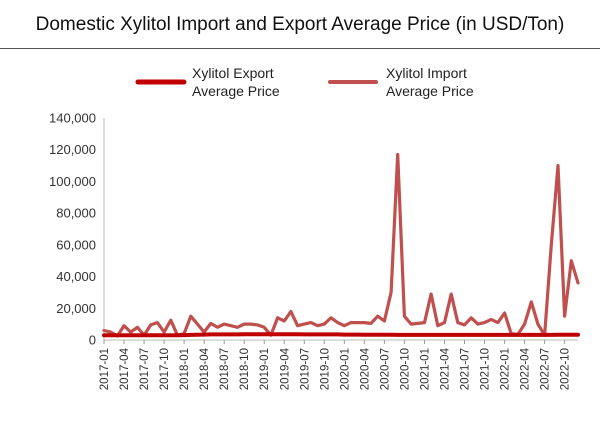 The image size is (600, 427). What do you see at coordinates (365, 368) in the screenshot?
I see `x-tick-label: 2020-04` at bounding box center [365, 368].